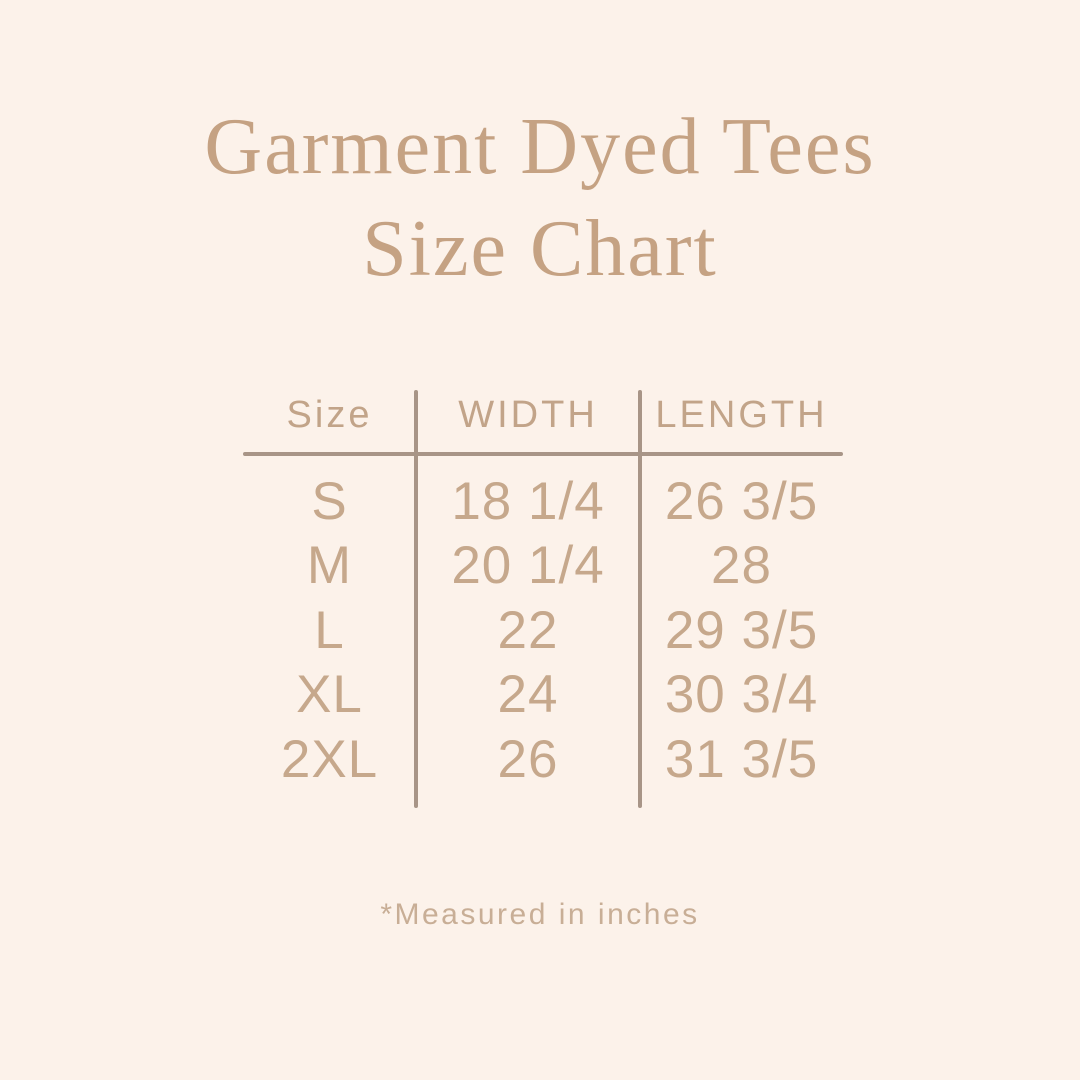  Describe the element at coordinates (741, 695) in the screenshot. I see `length-cell-xl: 30 3/4` at that location.